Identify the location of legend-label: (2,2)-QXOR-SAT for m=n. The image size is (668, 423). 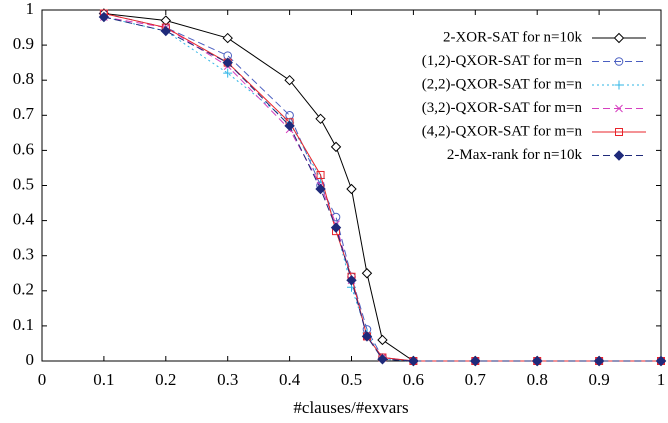
(502, 84).